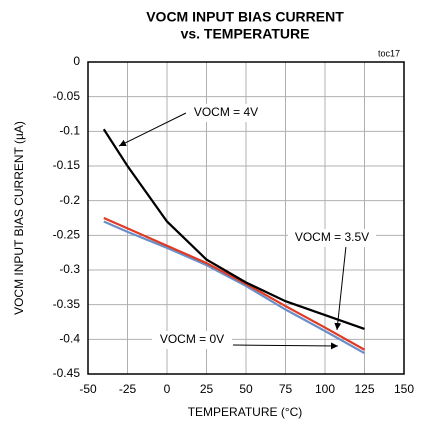 The width and height of the screenshot is (425, 427). Describe the element at coordinates (69, 269) in the screenshot. I see `y-tick-label: -0.3` at that location.